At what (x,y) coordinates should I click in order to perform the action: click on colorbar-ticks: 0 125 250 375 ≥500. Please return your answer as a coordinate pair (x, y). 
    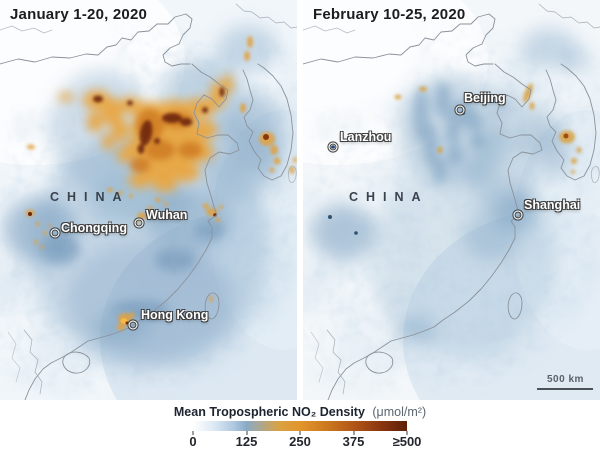
    Looking at the image, I should click on (305, 442).